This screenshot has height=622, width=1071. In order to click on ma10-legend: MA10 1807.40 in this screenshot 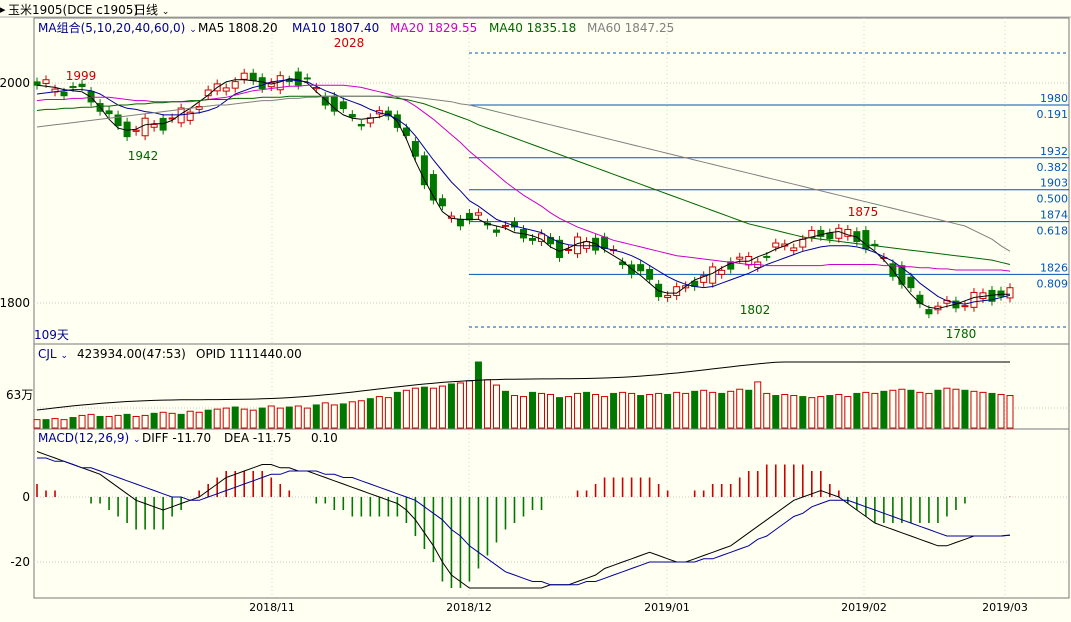, I will do `click(336, 28)`.